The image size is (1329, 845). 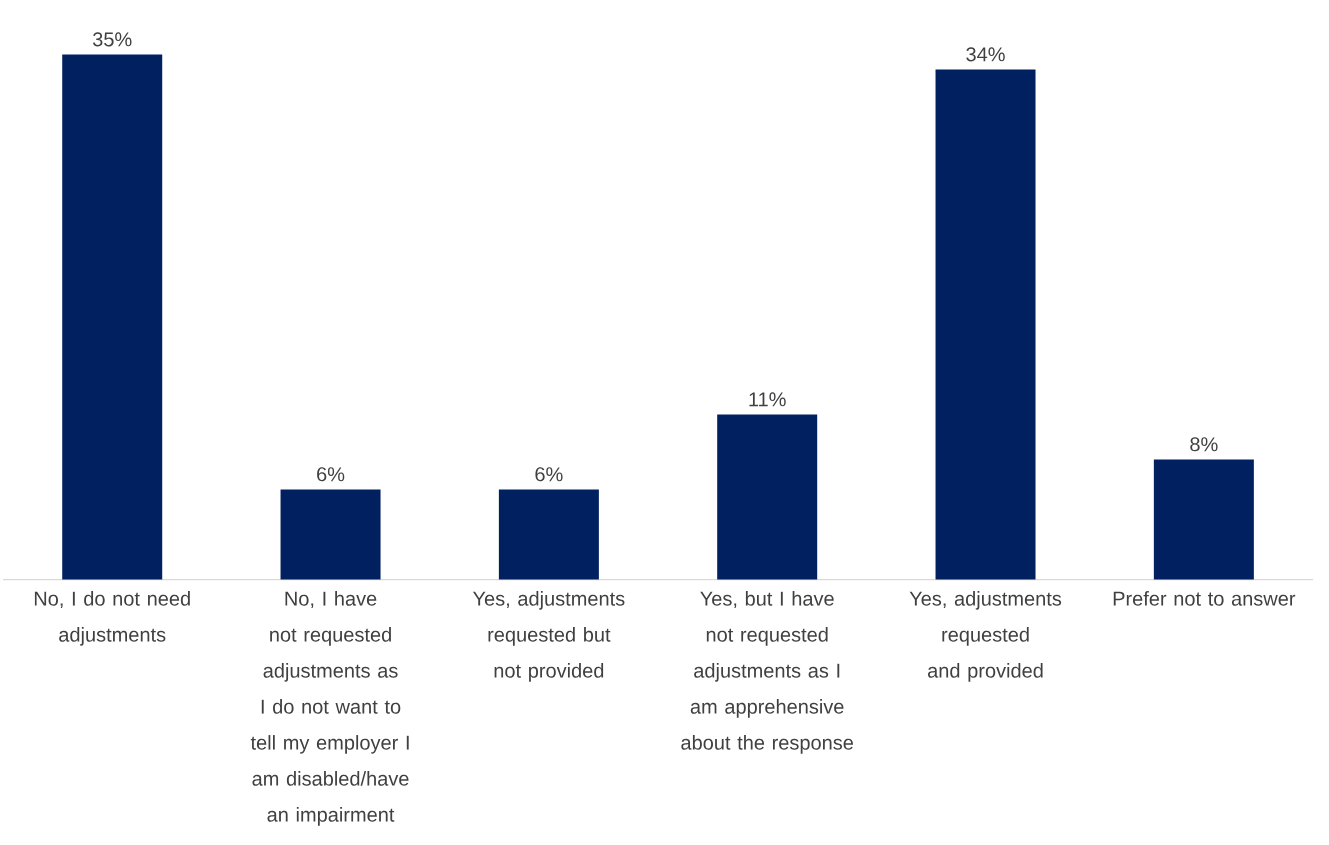 I want to click on data-label: 8%, so click(x=1204, y=444).